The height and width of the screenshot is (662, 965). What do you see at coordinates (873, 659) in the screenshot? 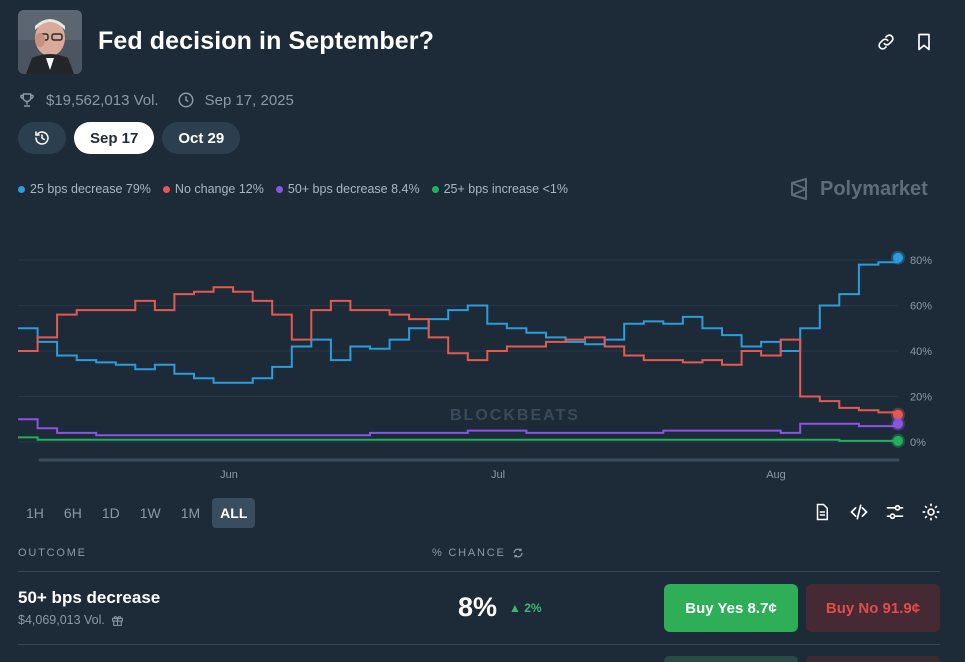
I see `next-row-buy-no` at bounding box center [873, 659].